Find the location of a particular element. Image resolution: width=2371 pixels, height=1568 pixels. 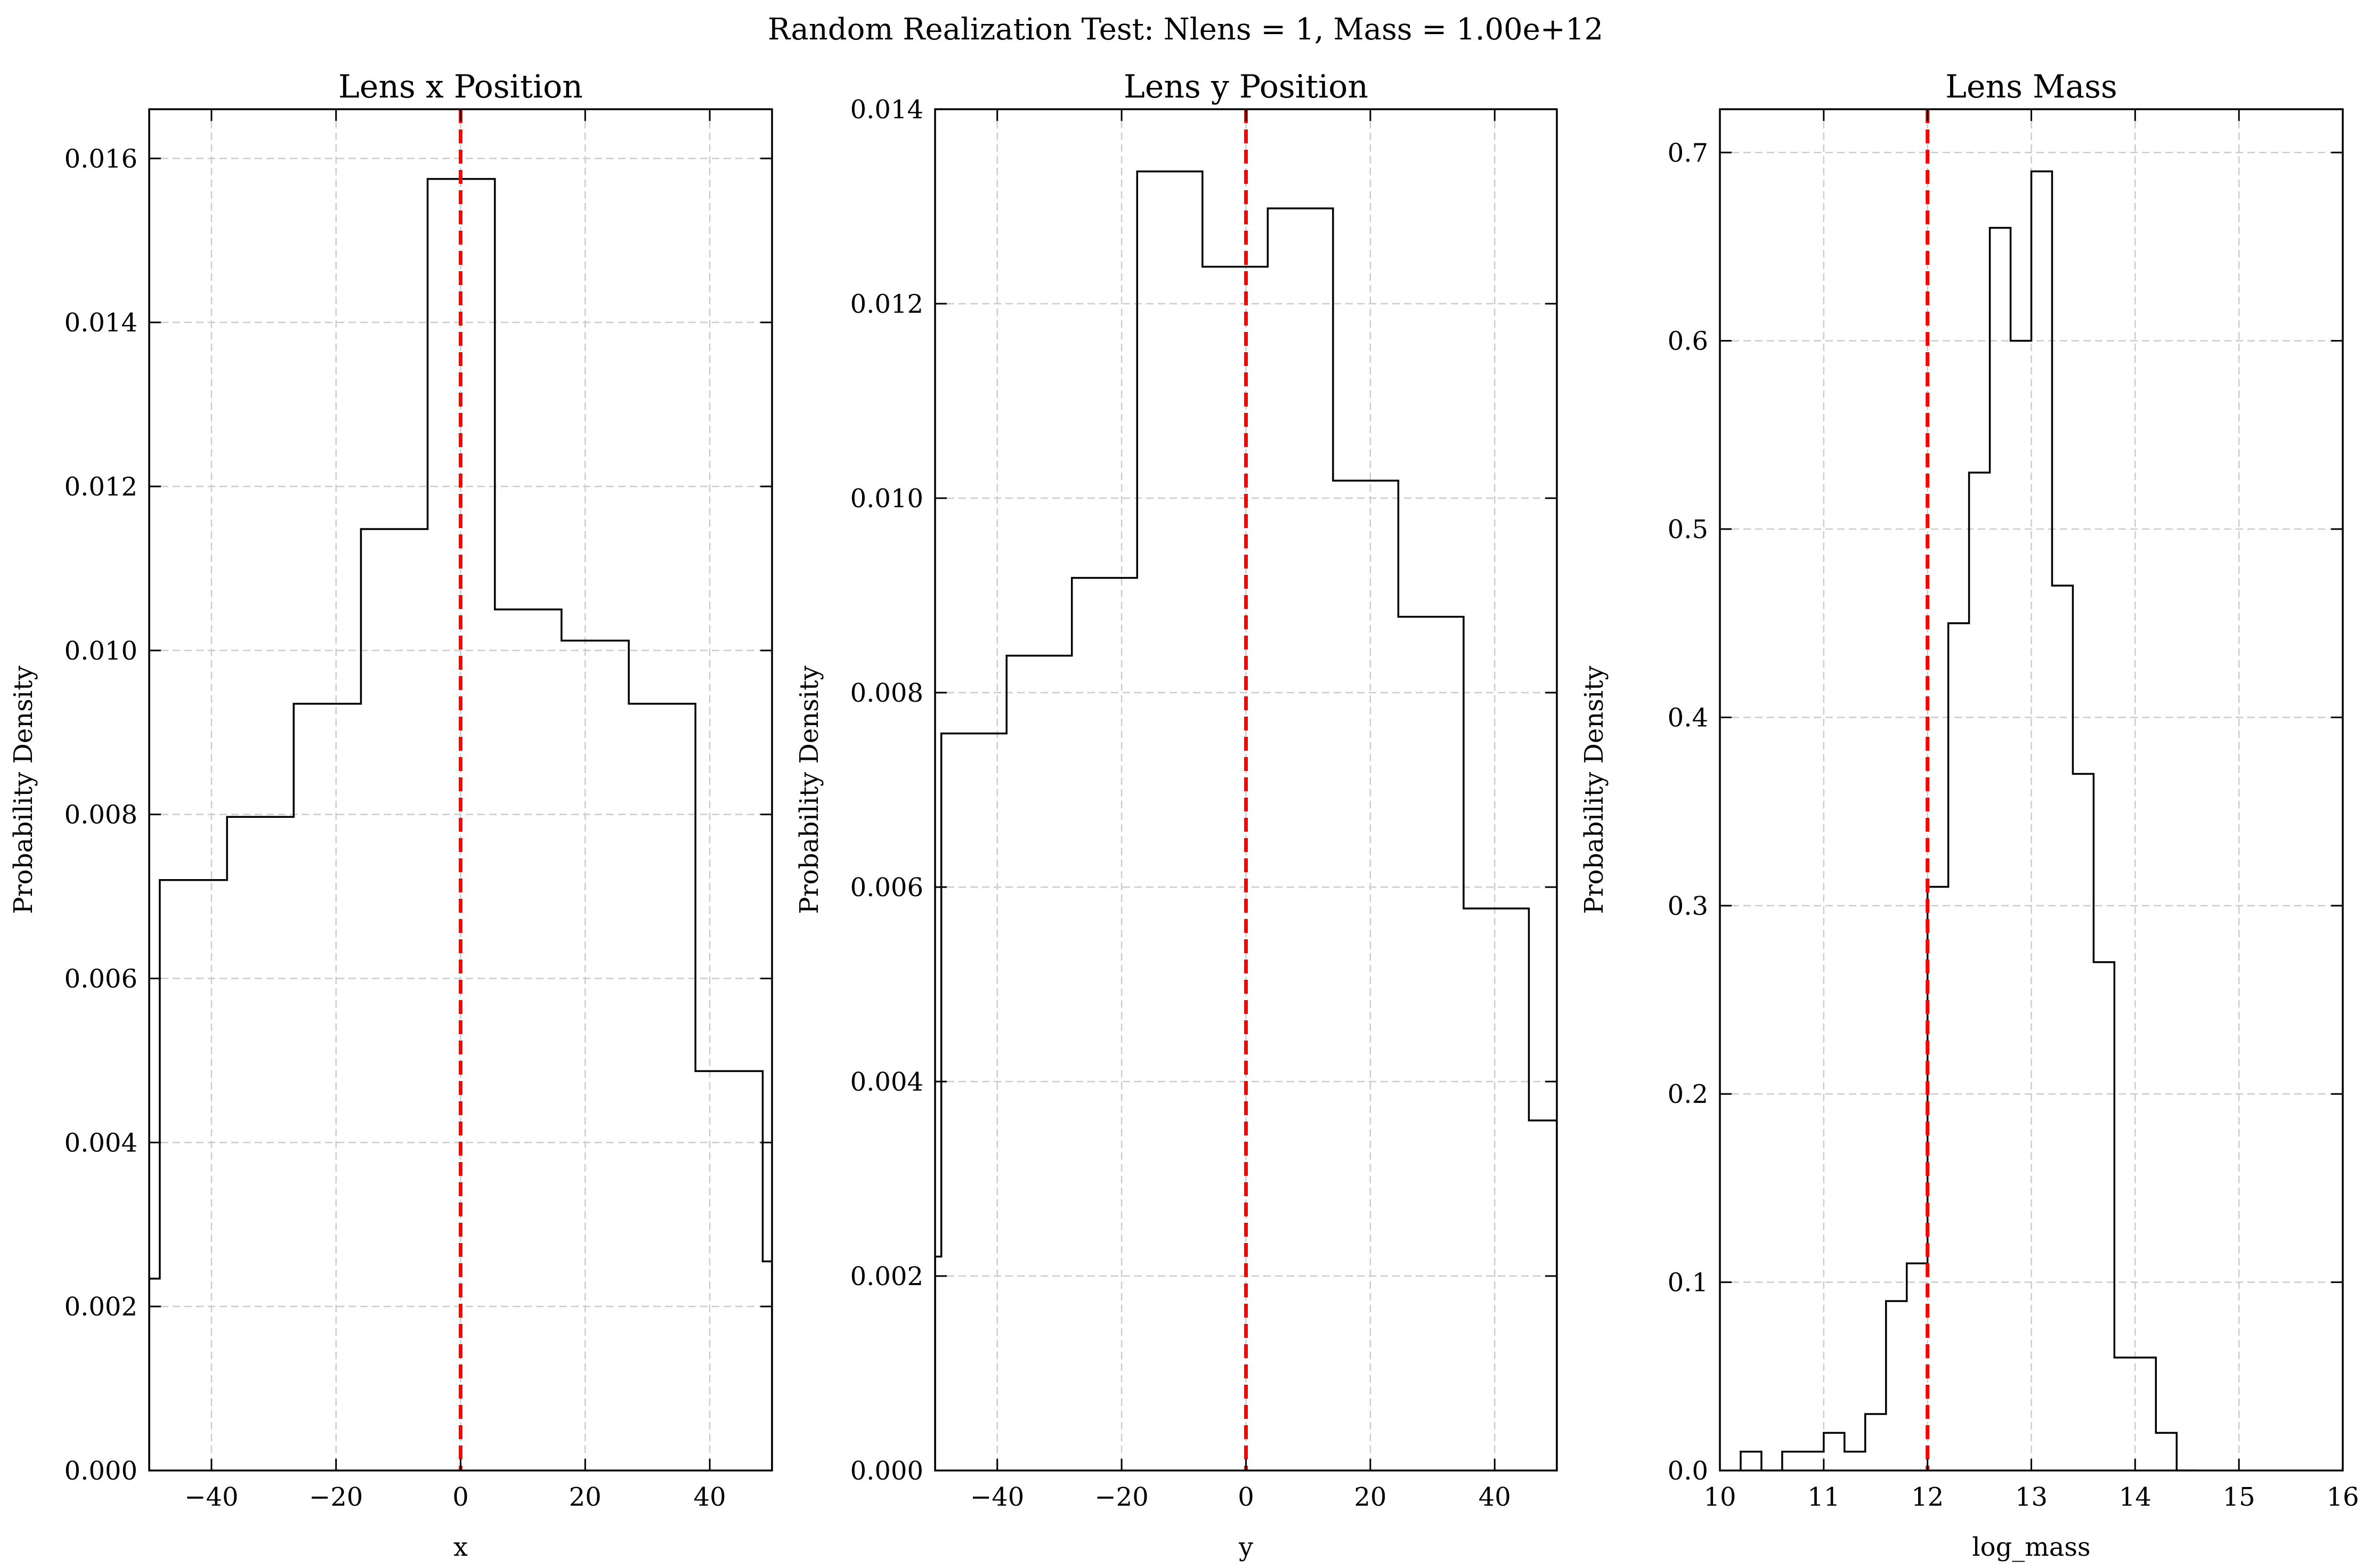

x-axis-label: log_mass is located at coordinates (2031, 1547).